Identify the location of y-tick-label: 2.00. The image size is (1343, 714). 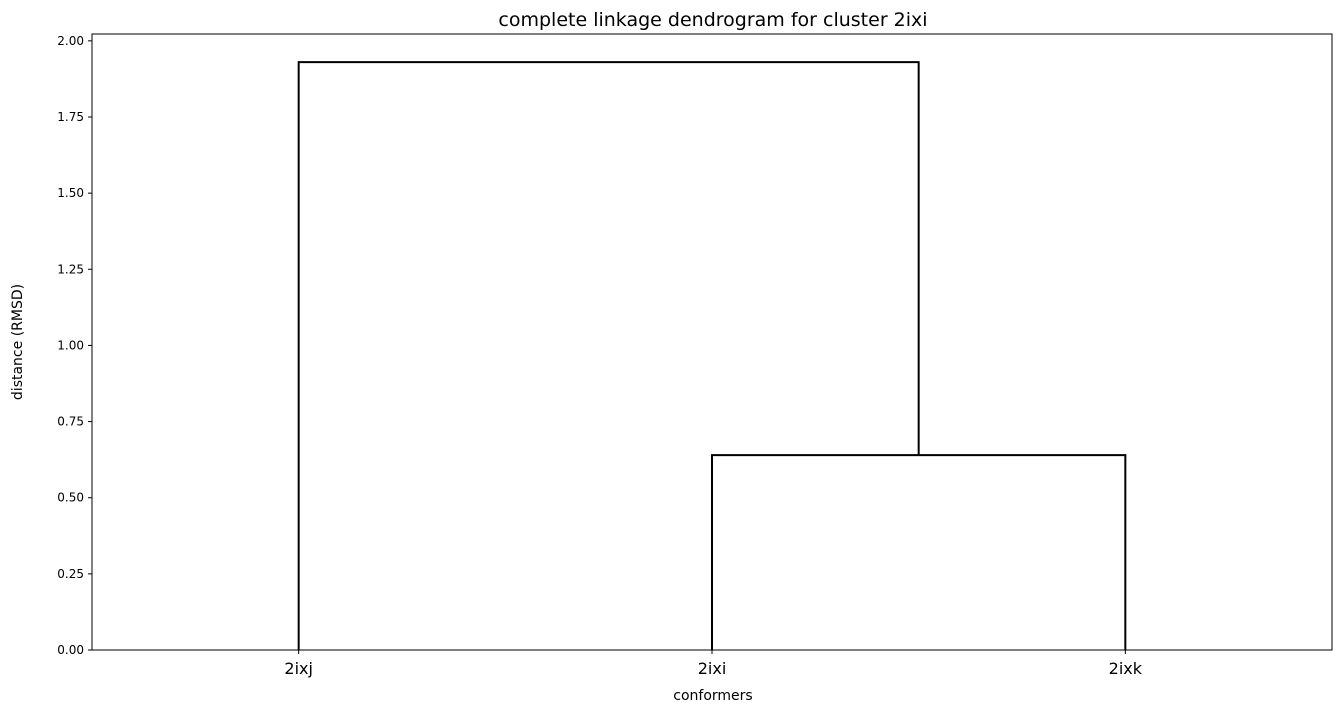
(70, 41).